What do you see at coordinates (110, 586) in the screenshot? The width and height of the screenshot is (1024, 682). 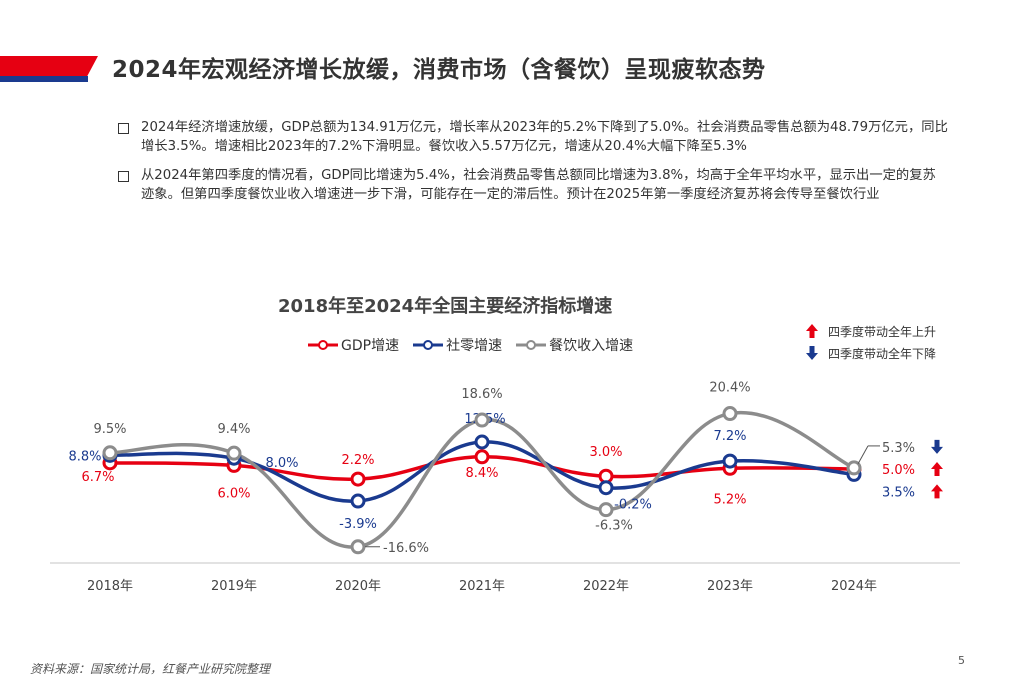 I see `x-tick-label: 2018年` at bounding box center [110, 586].